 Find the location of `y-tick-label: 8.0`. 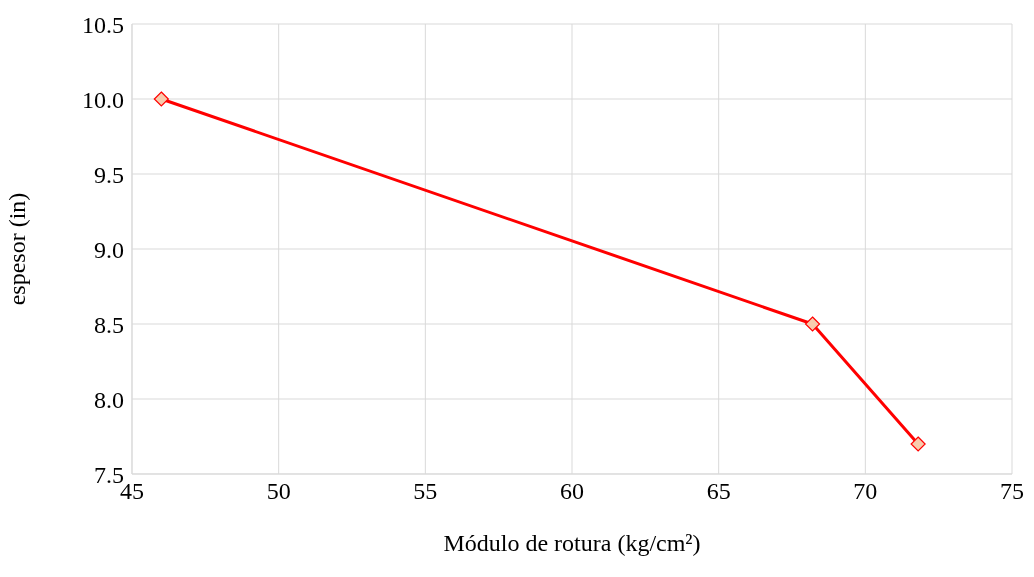

y-tick-label: 8.0 is located at coordinates (109, 399).